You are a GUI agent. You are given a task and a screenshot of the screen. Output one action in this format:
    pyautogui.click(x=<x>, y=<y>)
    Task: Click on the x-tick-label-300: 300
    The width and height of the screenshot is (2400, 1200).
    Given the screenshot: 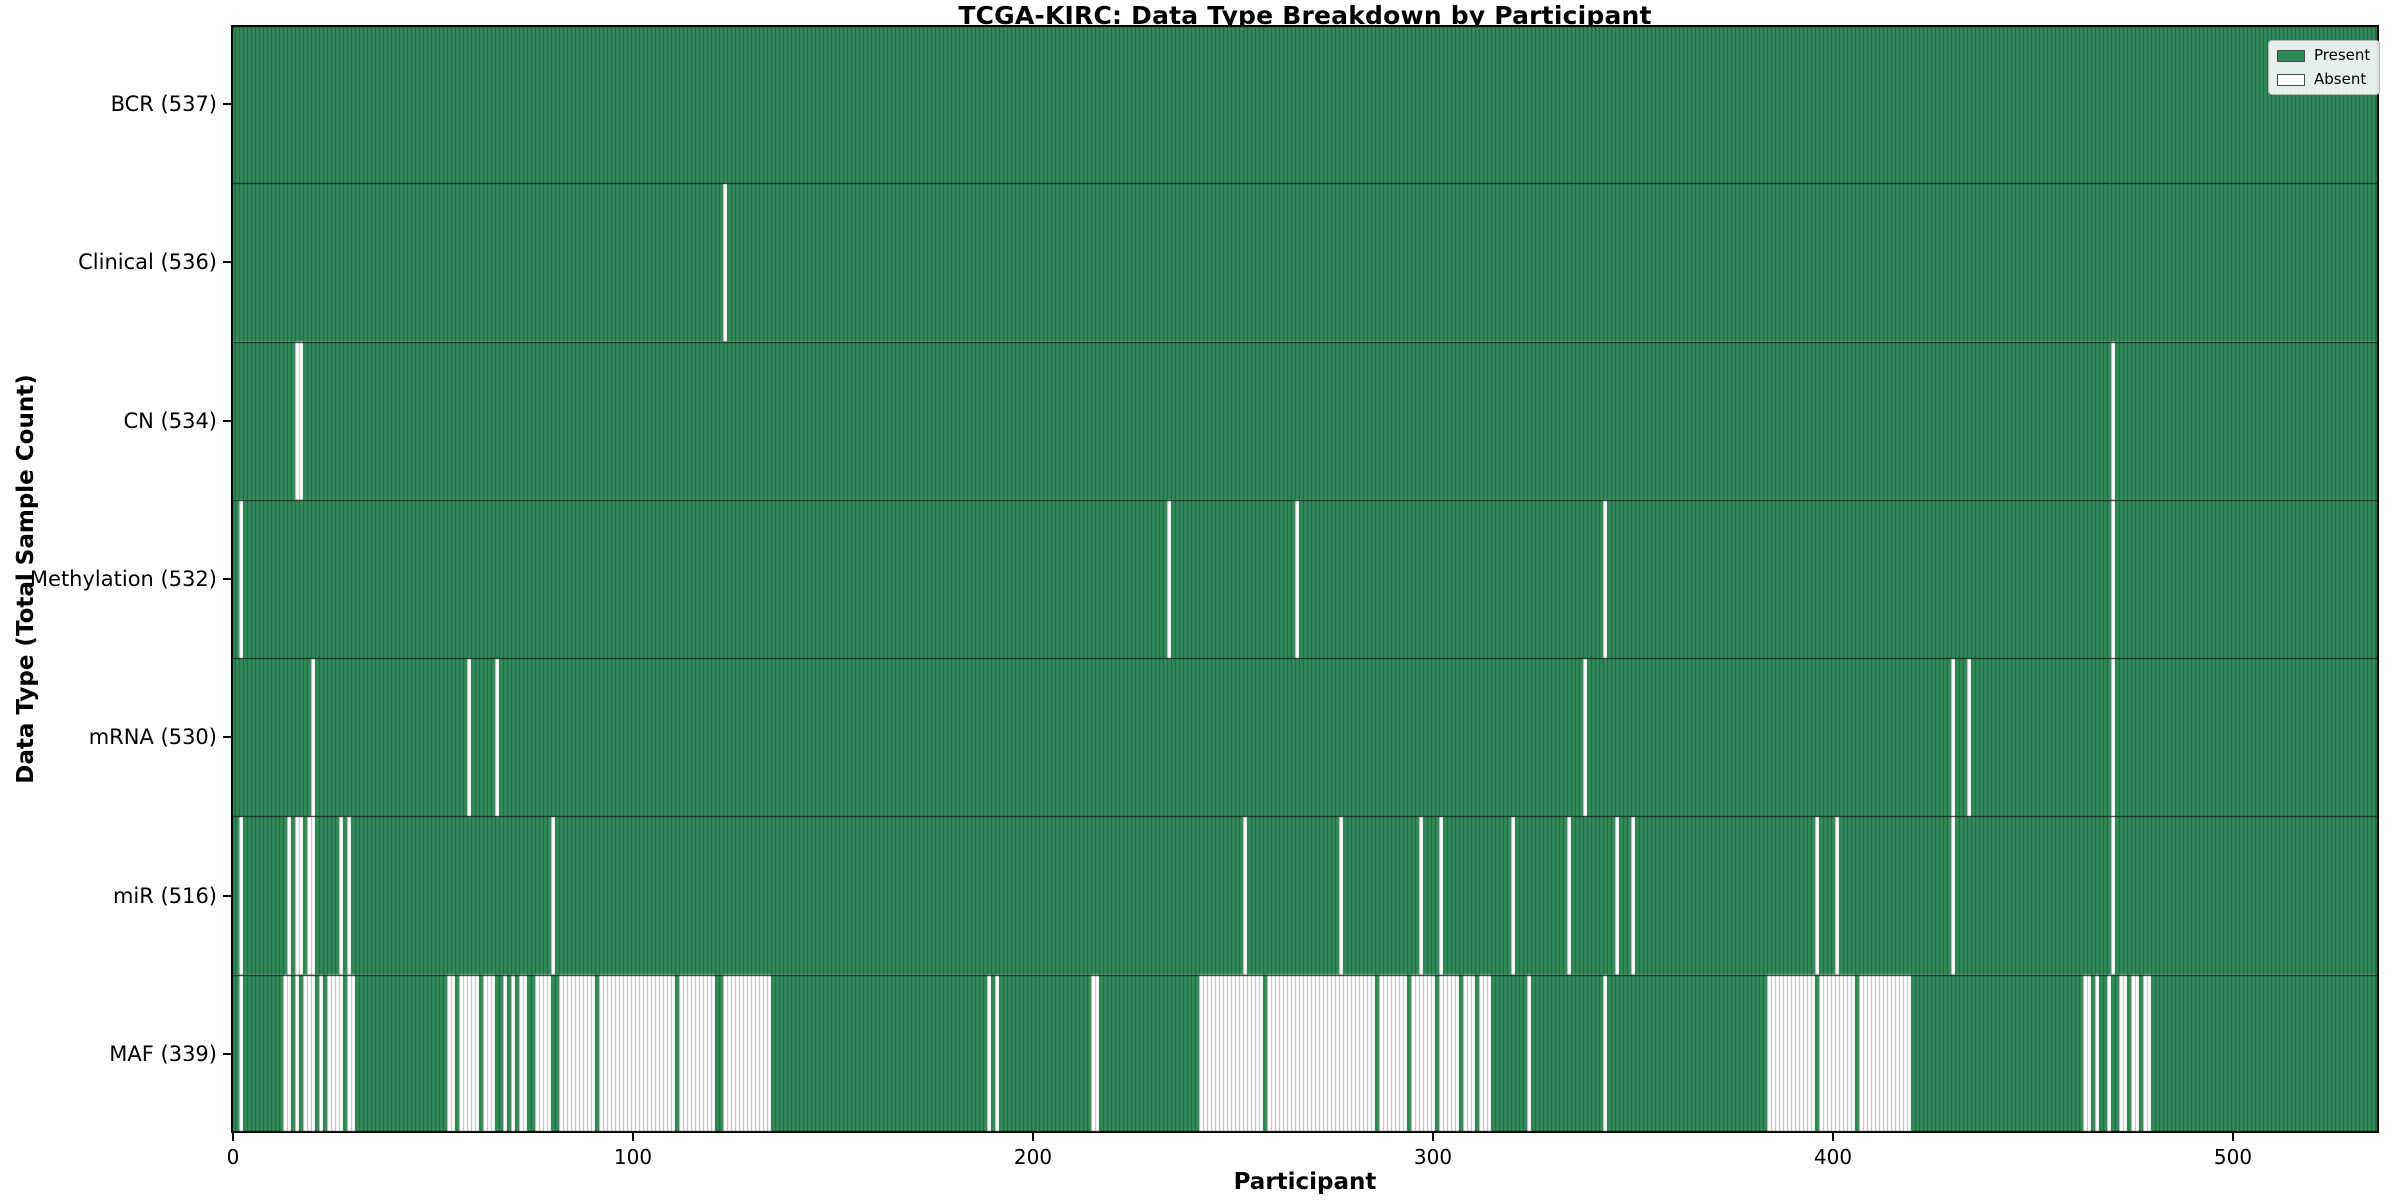 What is the action you would take?
    pyautogui.click(x=1433, y=1157)
    